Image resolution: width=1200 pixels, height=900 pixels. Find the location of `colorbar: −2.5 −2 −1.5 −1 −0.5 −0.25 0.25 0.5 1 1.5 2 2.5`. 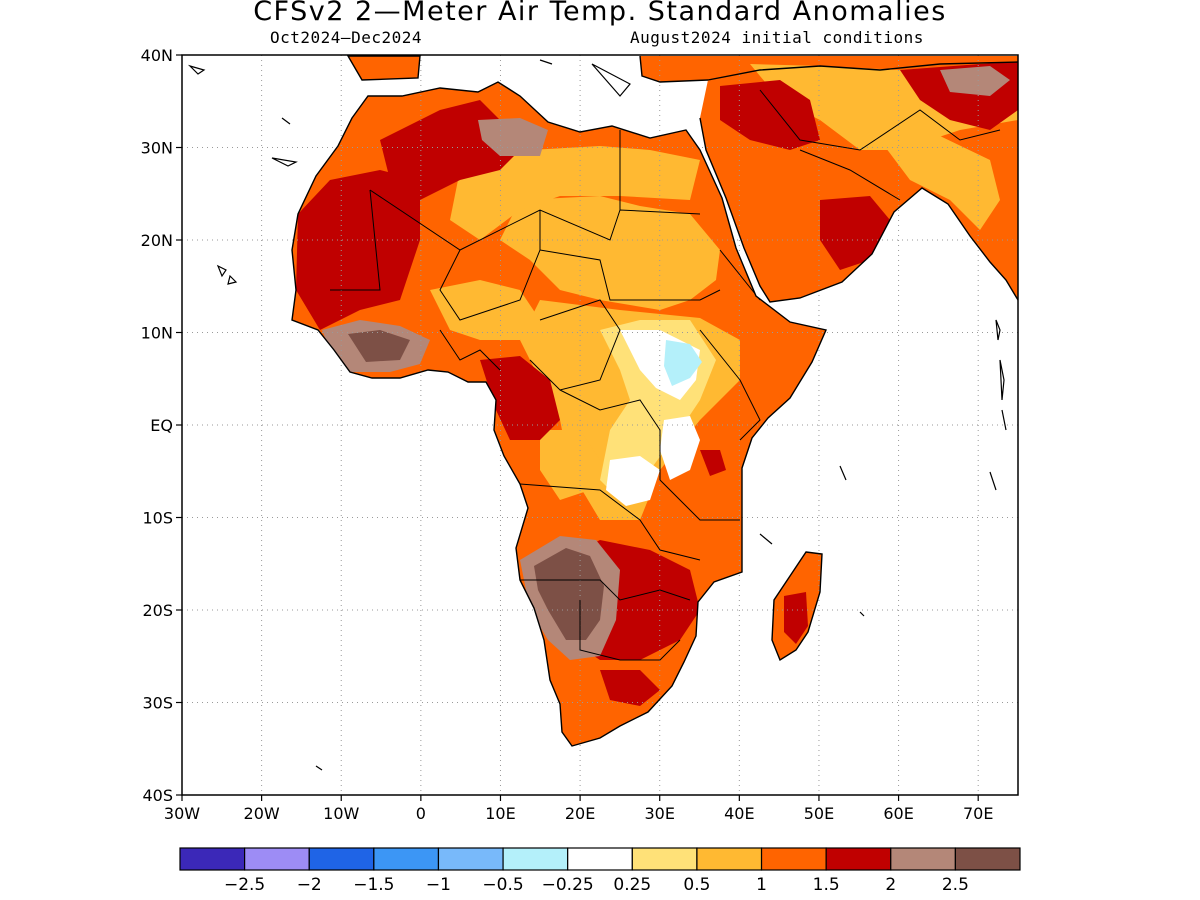

colorbar: −2.5 −2 −1.5 −1 −0.5 −0.25 0.25 0.5 1 1.5 2 2.5 is located at coordinates (600, 871).